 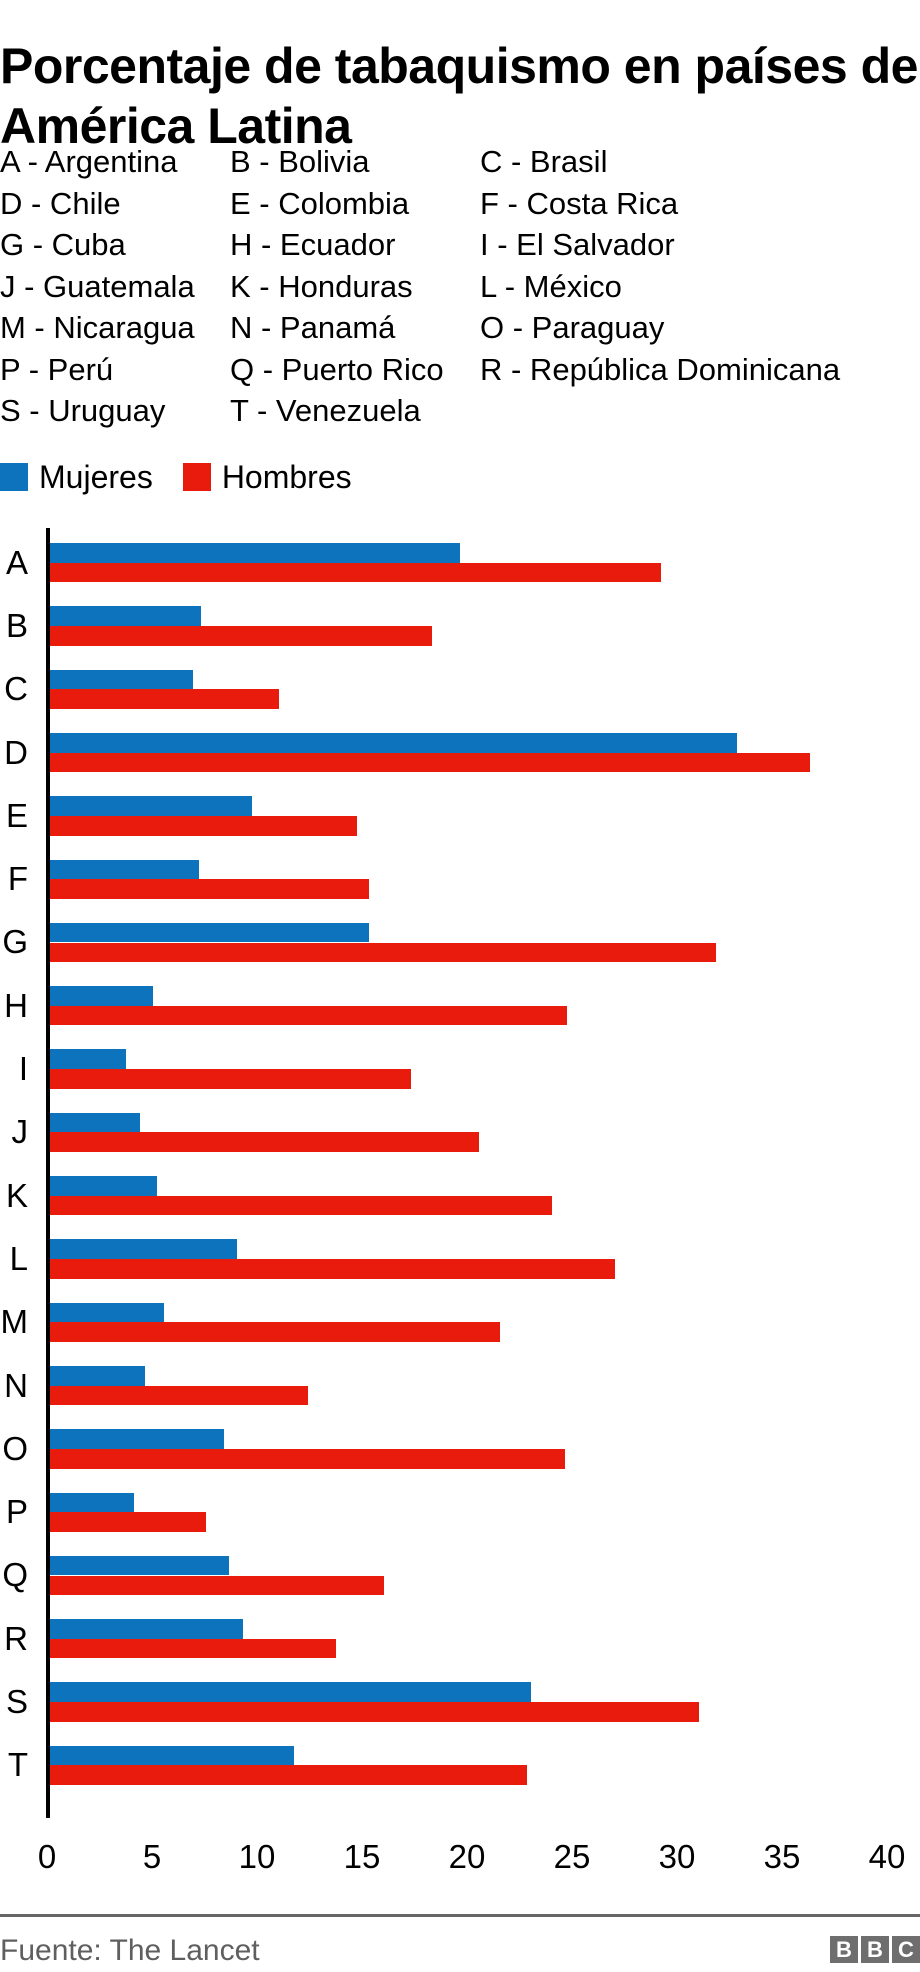 I want to click on country-key-item: M - Nicaragua, so click(x=97, y=327).